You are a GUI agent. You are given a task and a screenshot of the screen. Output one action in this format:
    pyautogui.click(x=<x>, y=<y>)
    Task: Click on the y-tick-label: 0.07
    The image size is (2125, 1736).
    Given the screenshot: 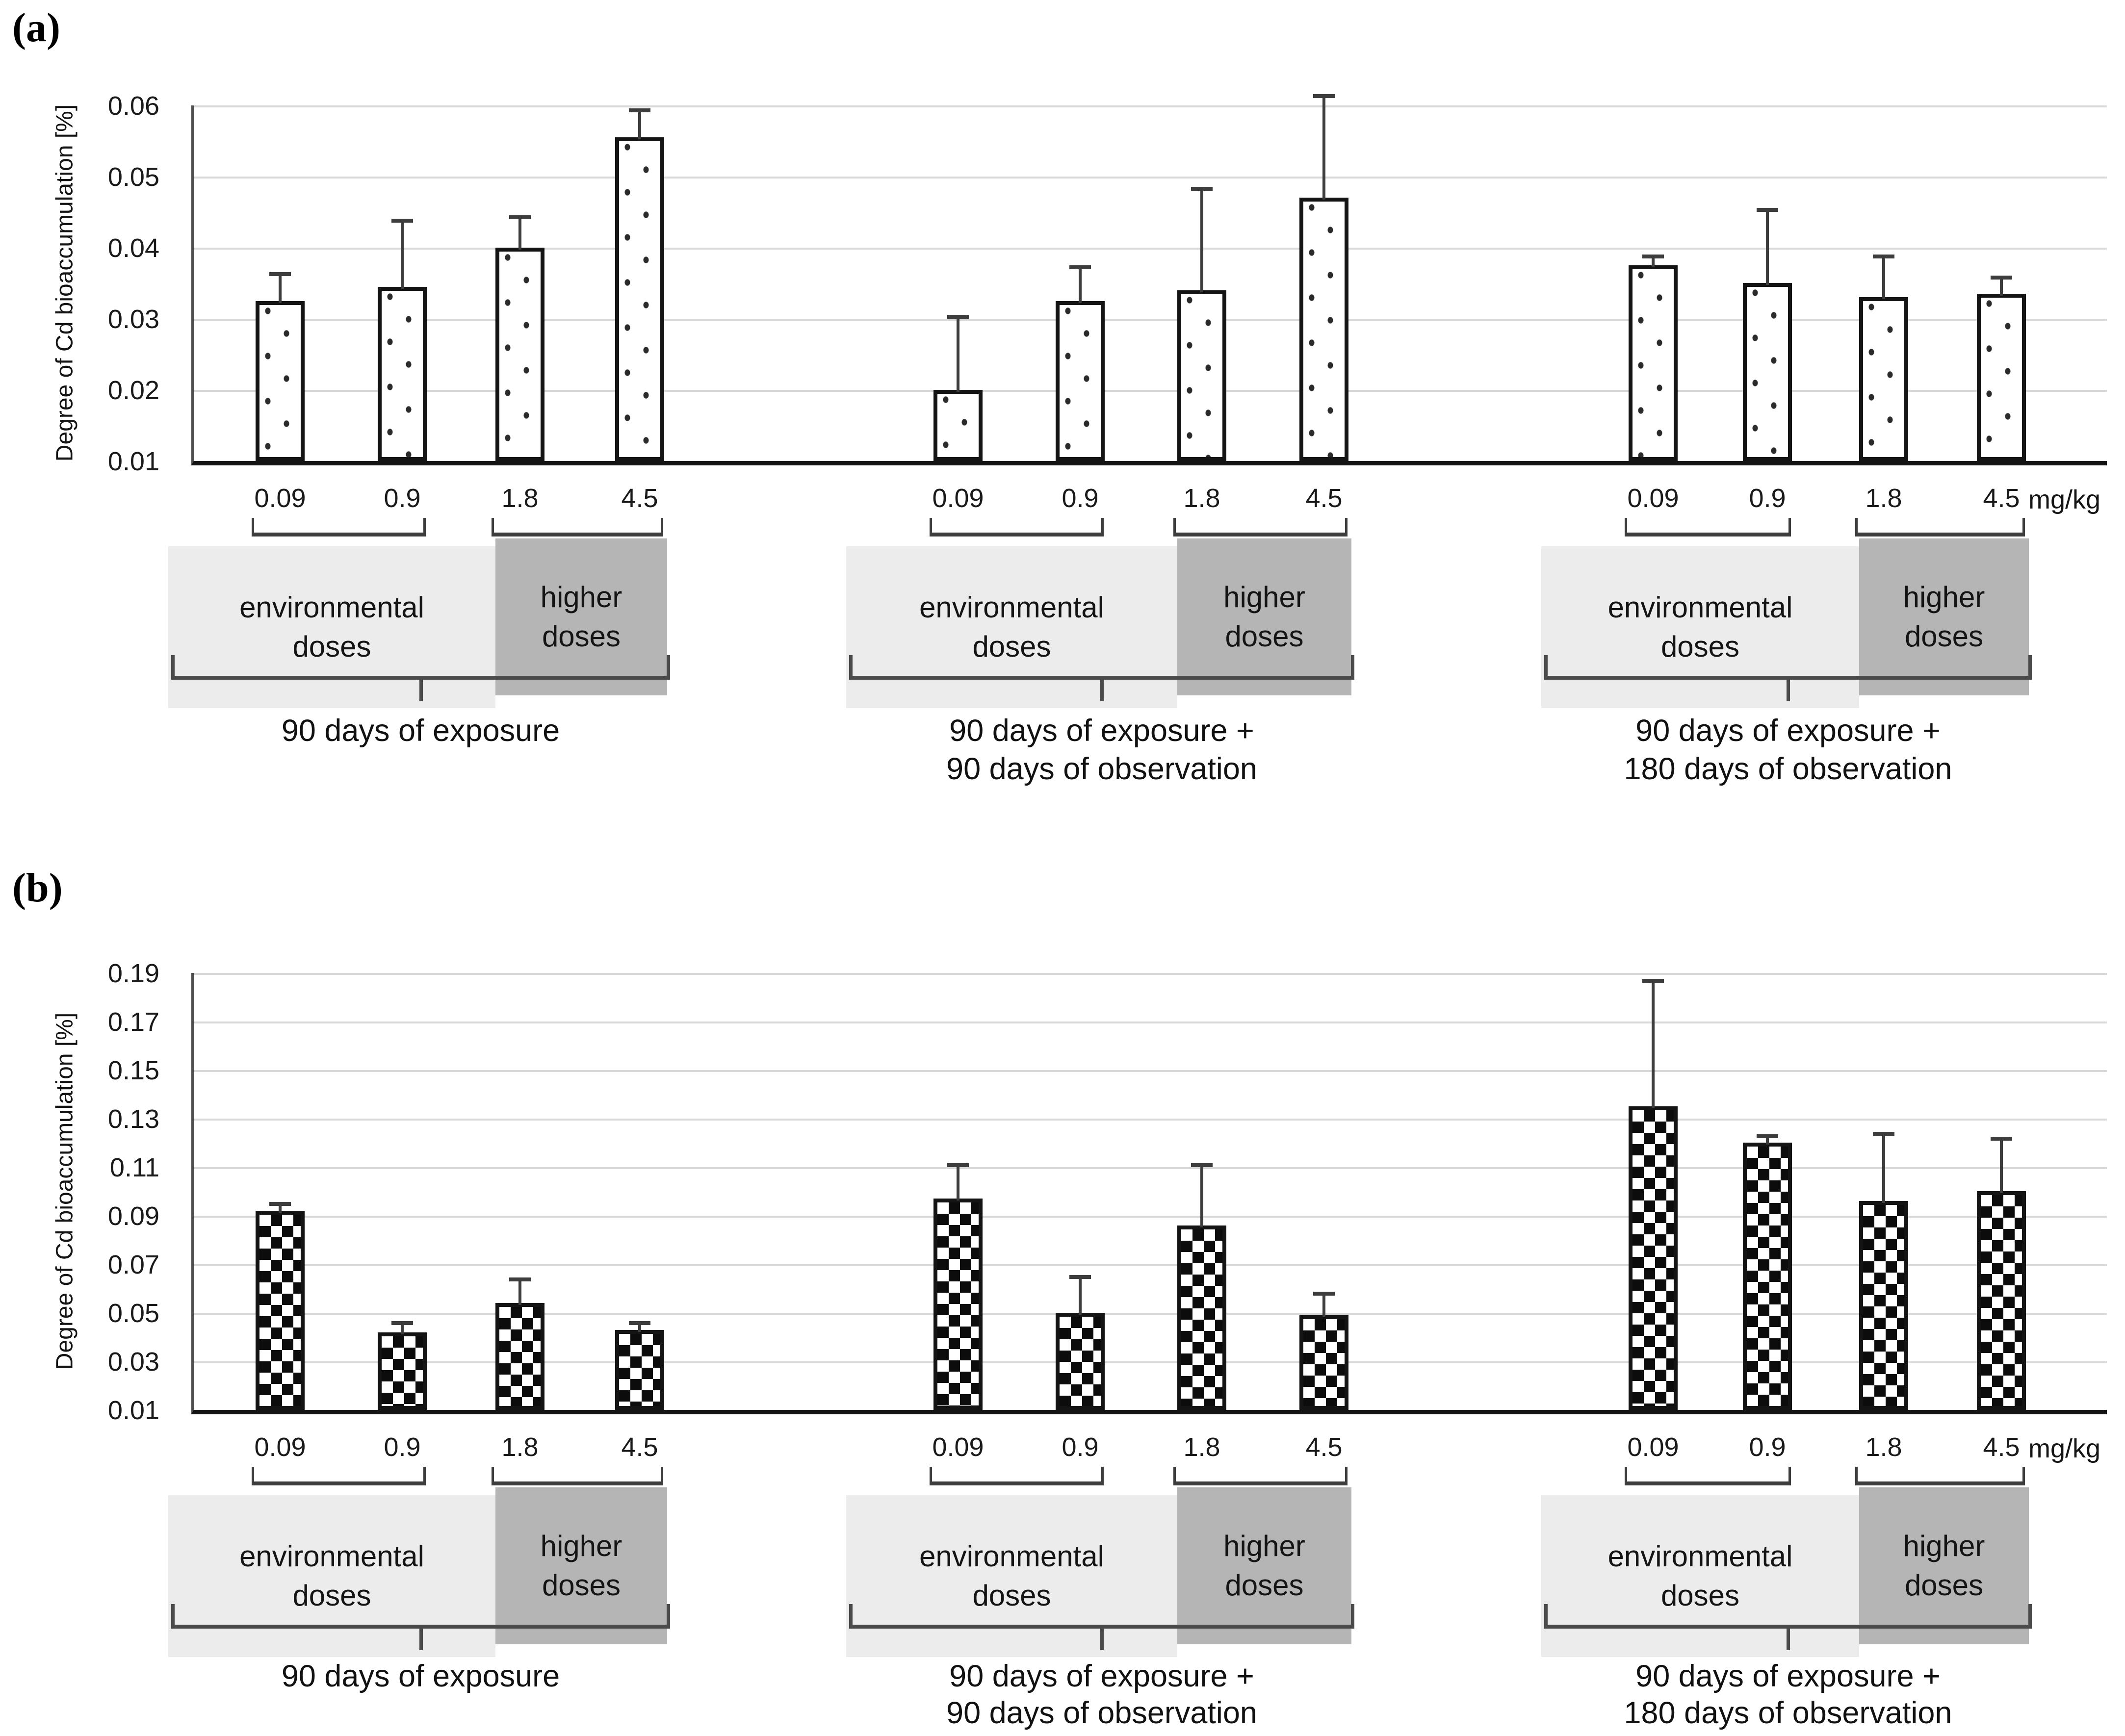 What is the action you would take?
    pyautogui.click(x=133, y=1265)
    